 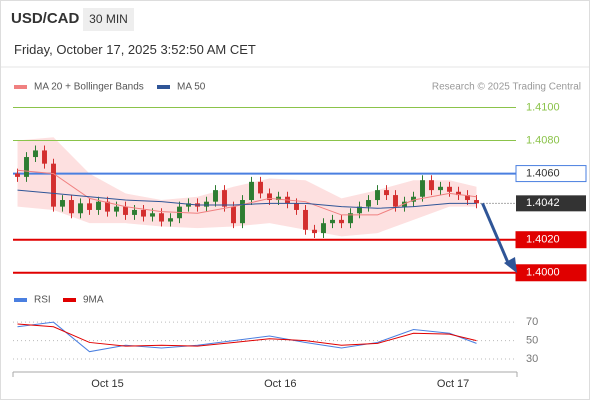 What do you see at coordinates (280, 384) in the screenshot?
I see `x-tick-label: Oct 16` at bounding box center [280, 384].